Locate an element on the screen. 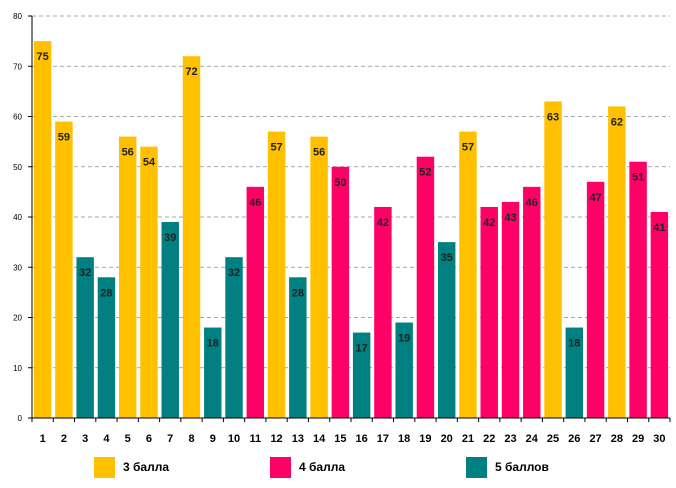 This screenshot has height=488, width=676. legend-item-4: 4 балла is located at coordinates (307, 467).